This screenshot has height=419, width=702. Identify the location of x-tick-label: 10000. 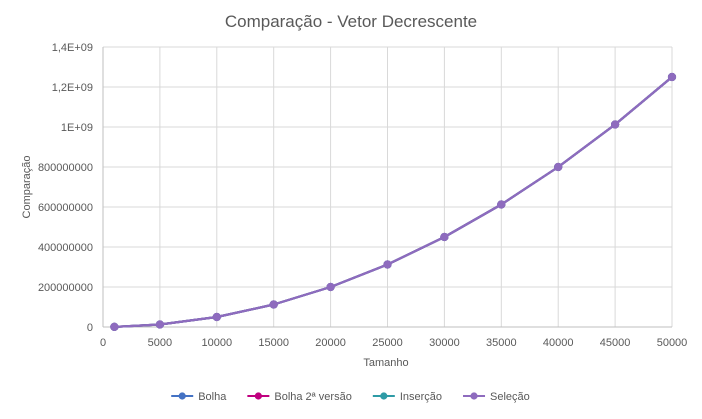
(217, 343).